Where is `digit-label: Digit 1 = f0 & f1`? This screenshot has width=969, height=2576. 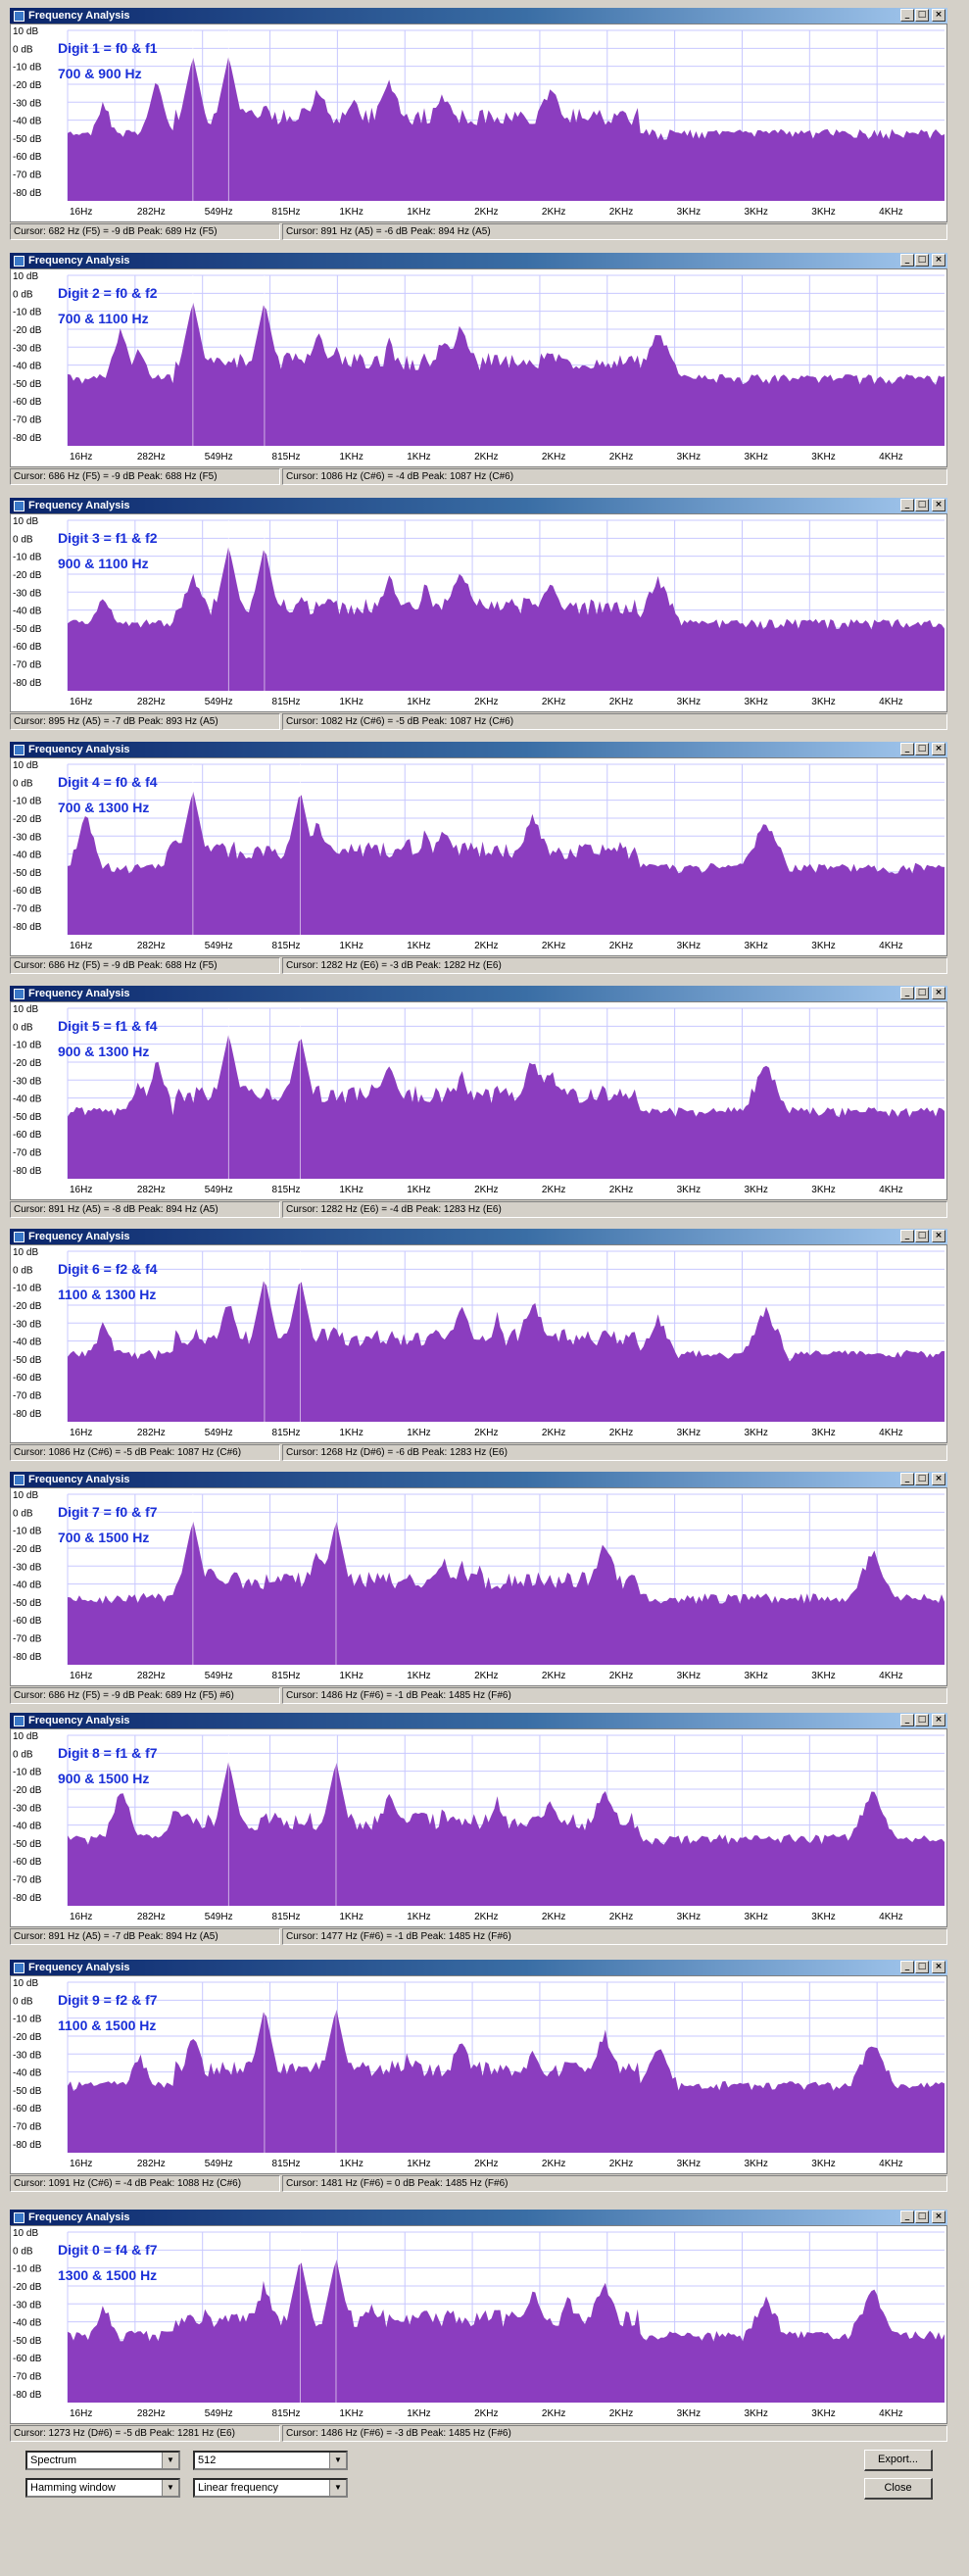 digit-label: Digit 1 = f0 & f1 is located at coordinates (108, 48).